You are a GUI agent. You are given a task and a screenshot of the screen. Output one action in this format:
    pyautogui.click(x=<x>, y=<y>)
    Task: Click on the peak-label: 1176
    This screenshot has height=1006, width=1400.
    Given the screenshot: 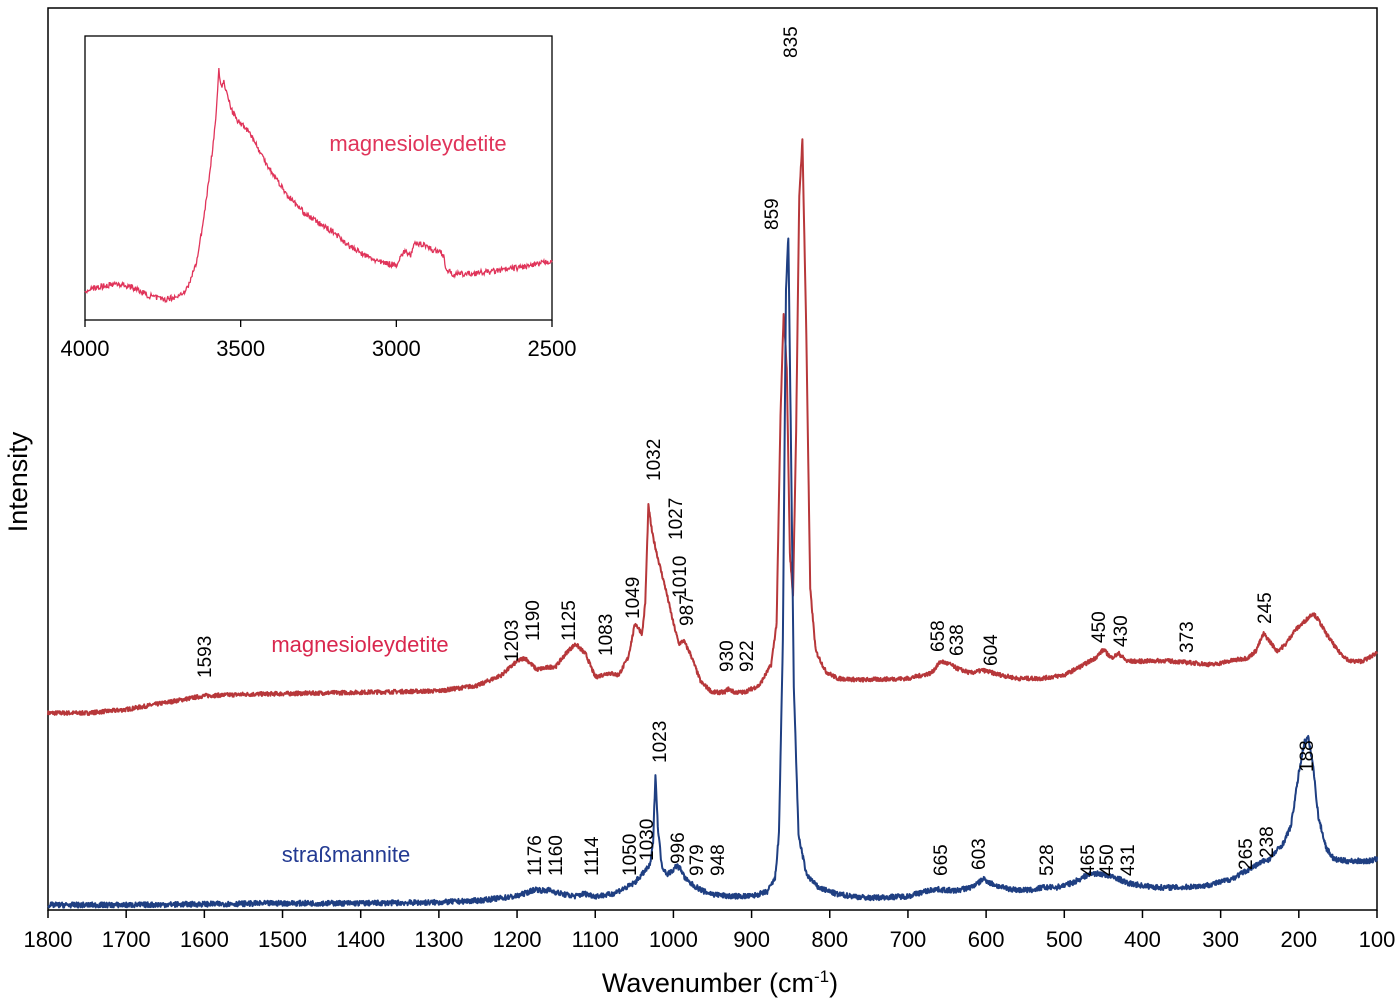 What is the action you would take?
    pyautogui.click(x=535, y=855)
    